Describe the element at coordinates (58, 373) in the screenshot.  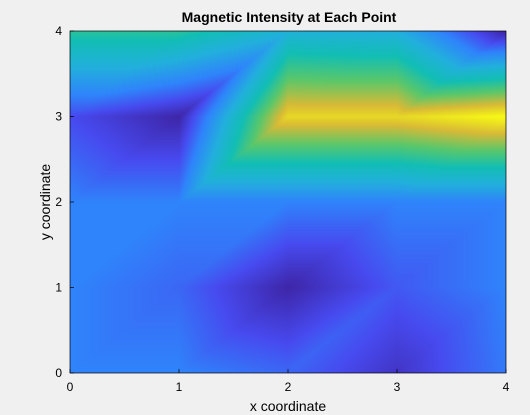
I see `y-tick-label: 0` at that location.